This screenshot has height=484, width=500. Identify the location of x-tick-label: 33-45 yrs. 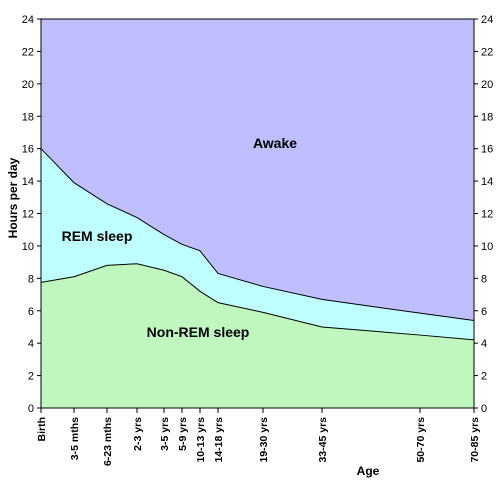
(323, 440).